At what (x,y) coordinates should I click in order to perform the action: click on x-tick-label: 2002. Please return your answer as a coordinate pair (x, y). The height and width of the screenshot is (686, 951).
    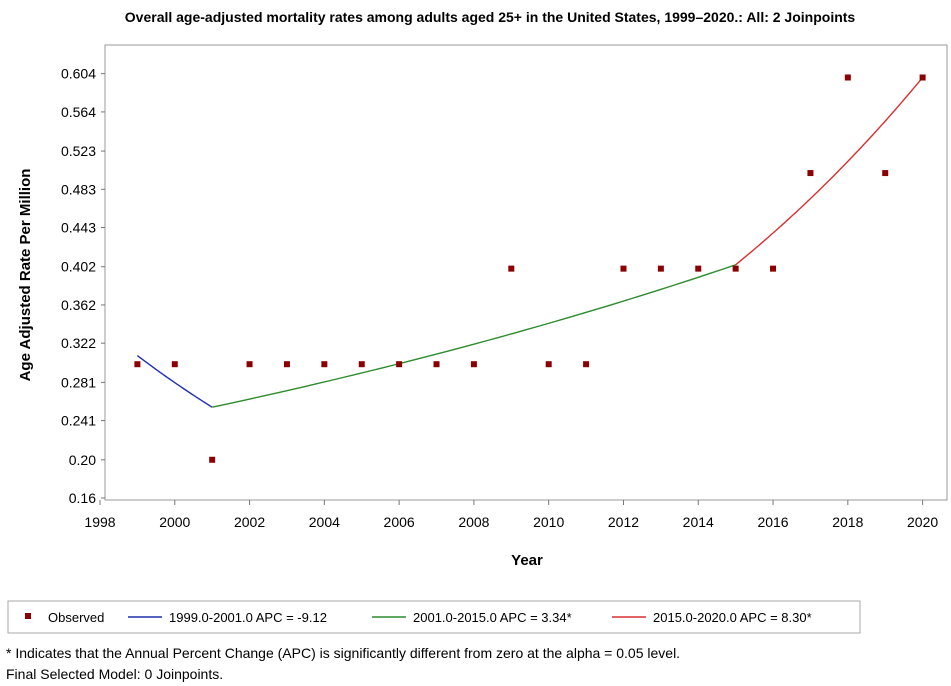
    Looking at the image, I should click on (249, 522).